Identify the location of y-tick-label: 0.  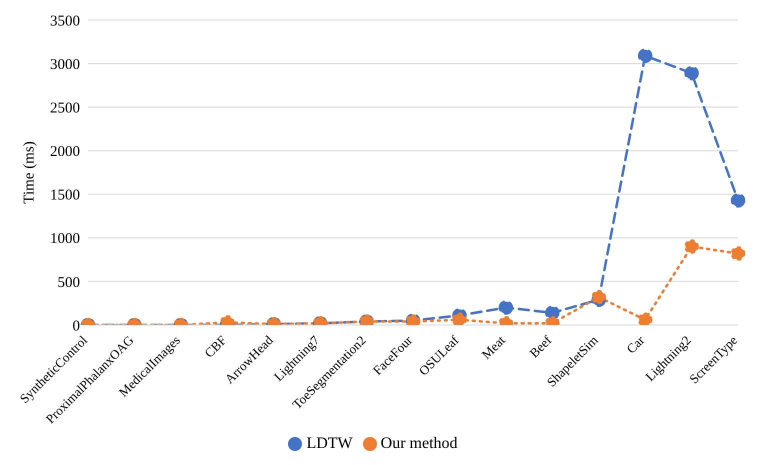
(76, 326).